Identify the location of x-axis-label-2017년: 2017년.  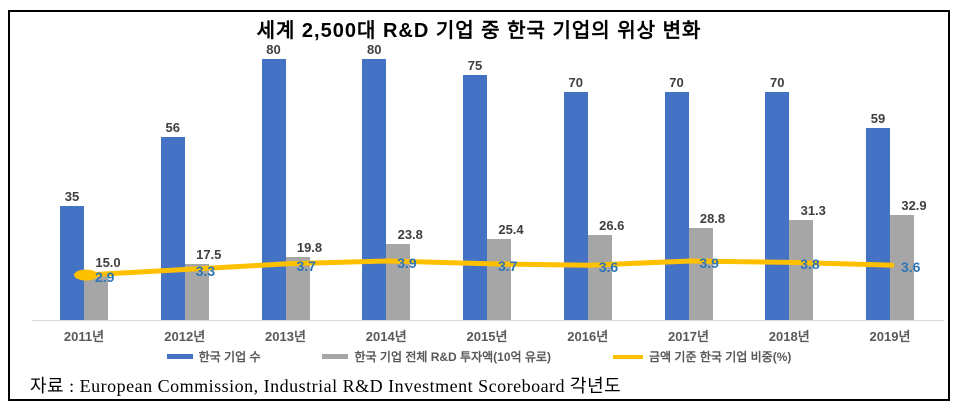
(688, 336).